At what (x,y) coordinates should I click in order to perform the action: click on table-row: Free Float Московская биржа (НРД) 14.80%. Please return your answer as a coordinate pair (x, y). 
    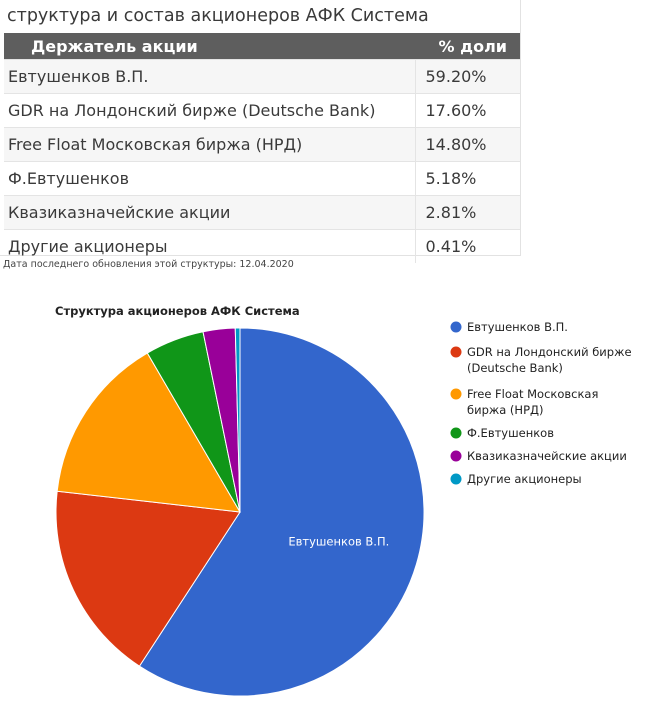
    Looking at the image, I should click on (262, 144).